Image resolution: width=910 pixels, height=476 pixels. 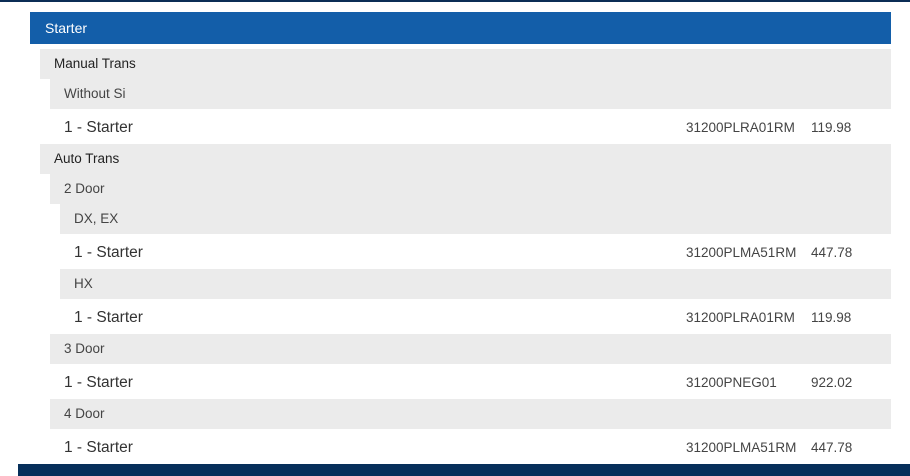 What do you see at coordinates (445, 381) in the screenshot?
I see `part-row: 1 - Starter 31200PNEG01 922.02` at bounding box center [445, 381].